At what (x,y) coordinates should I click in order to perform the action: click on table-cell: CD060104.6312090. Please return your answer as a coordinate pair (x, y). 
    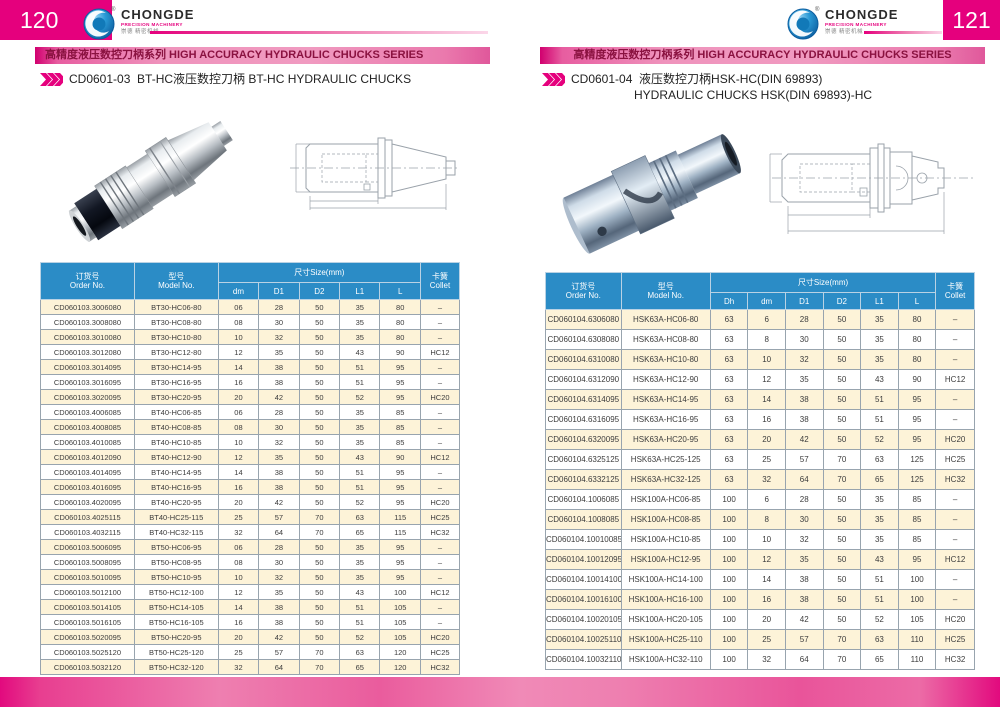
    Looking at the image, I should click on (583, 379).